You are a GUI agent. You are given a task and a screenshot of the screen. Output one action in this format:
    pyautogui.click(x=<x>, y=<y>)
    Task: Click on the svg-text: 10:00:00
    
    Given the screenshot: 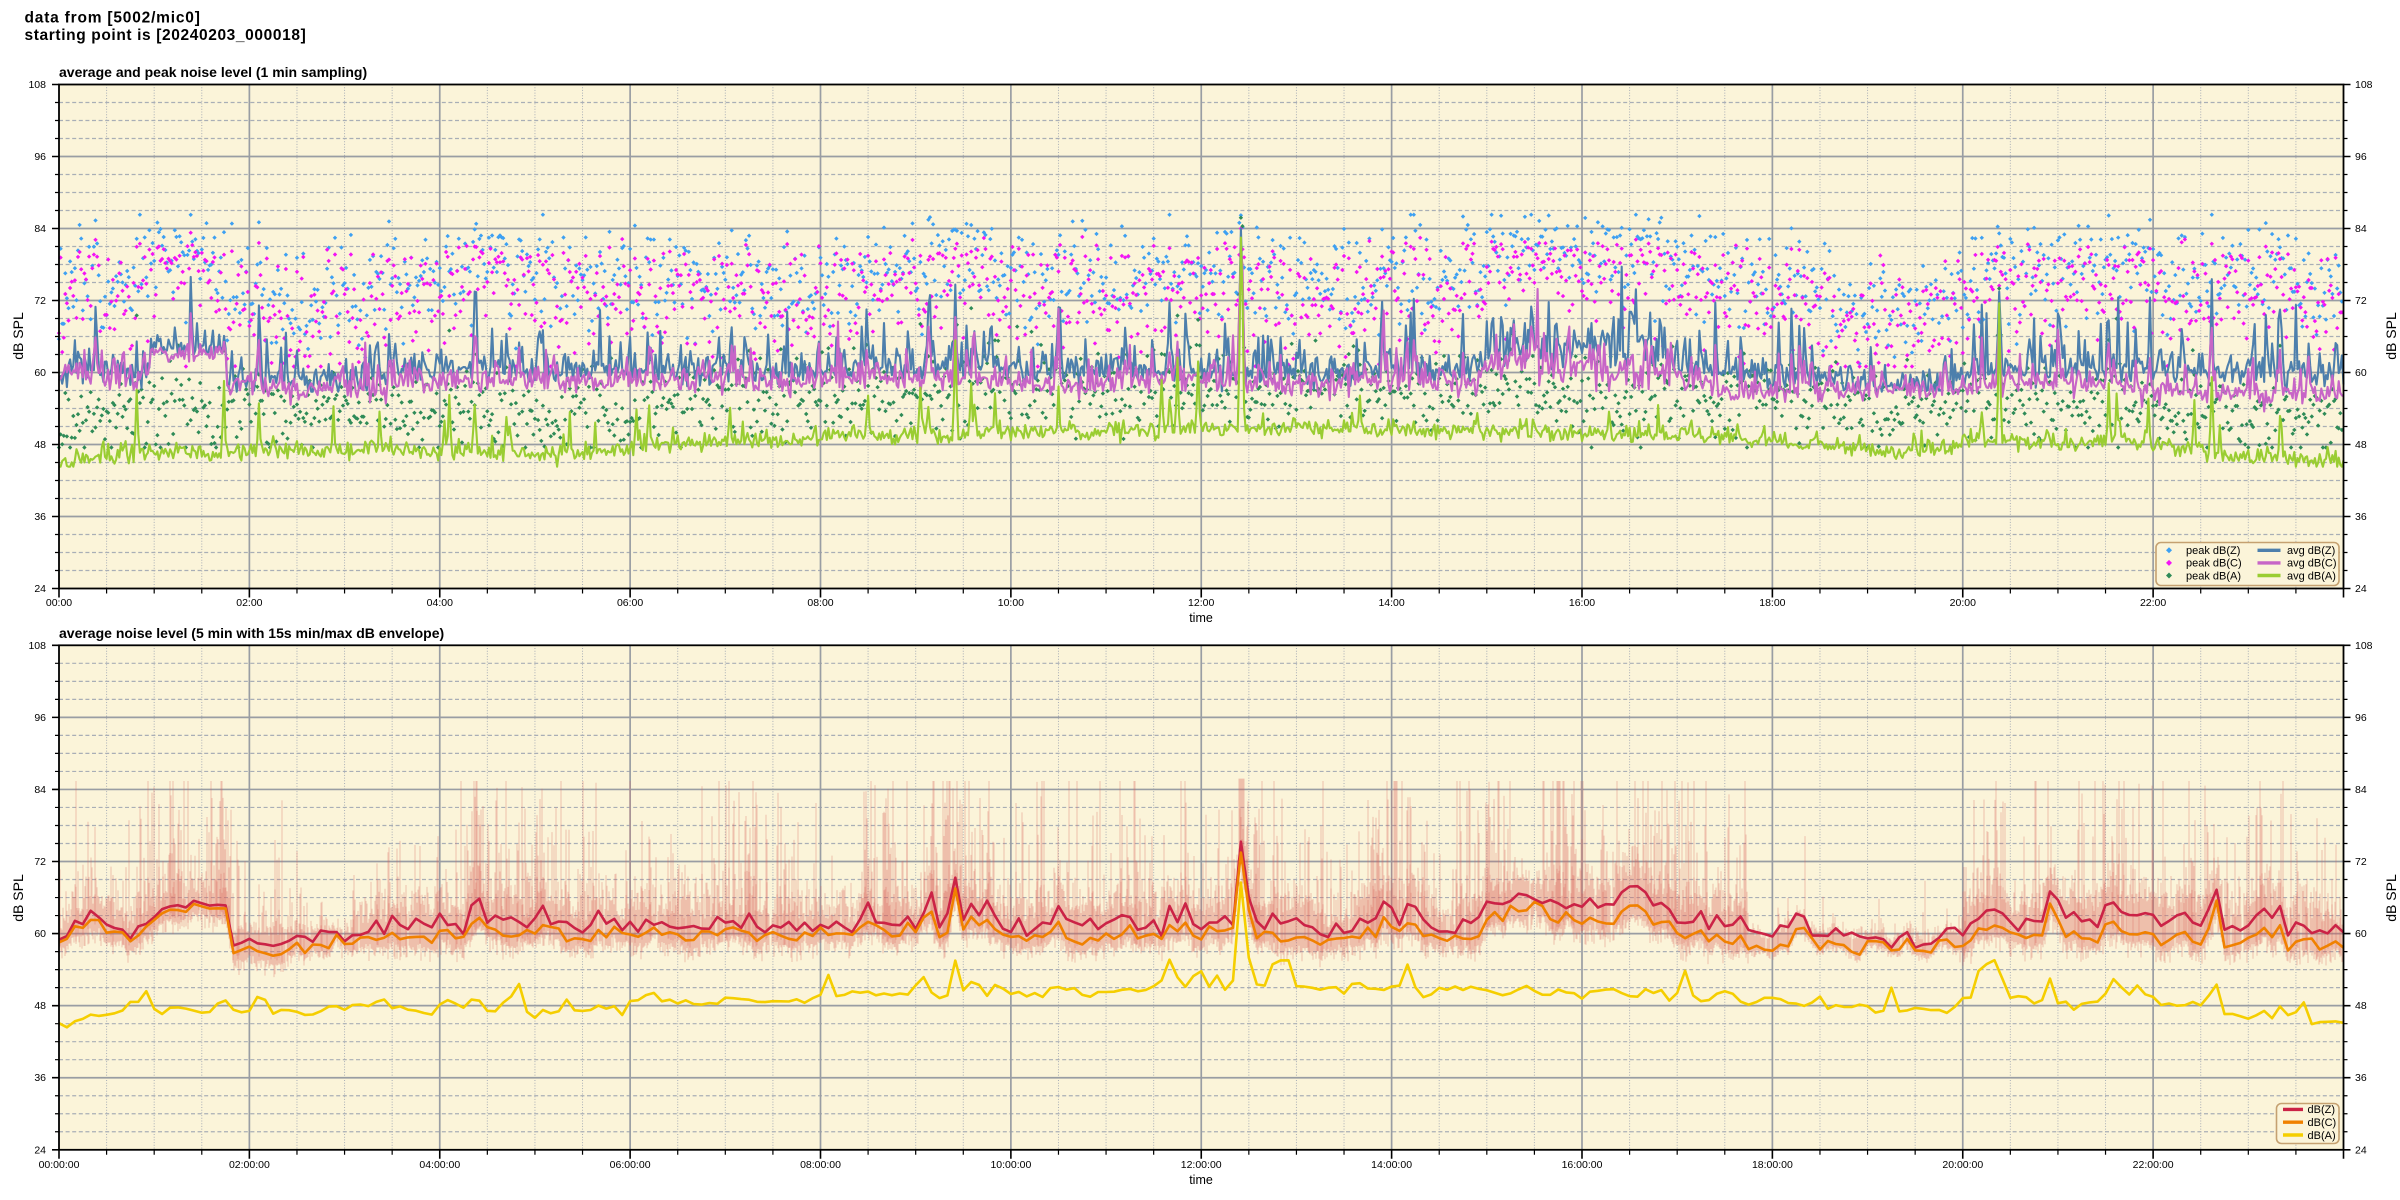 What is the action you would take?
    pyautogui.click(x=1010, y=1165)
    